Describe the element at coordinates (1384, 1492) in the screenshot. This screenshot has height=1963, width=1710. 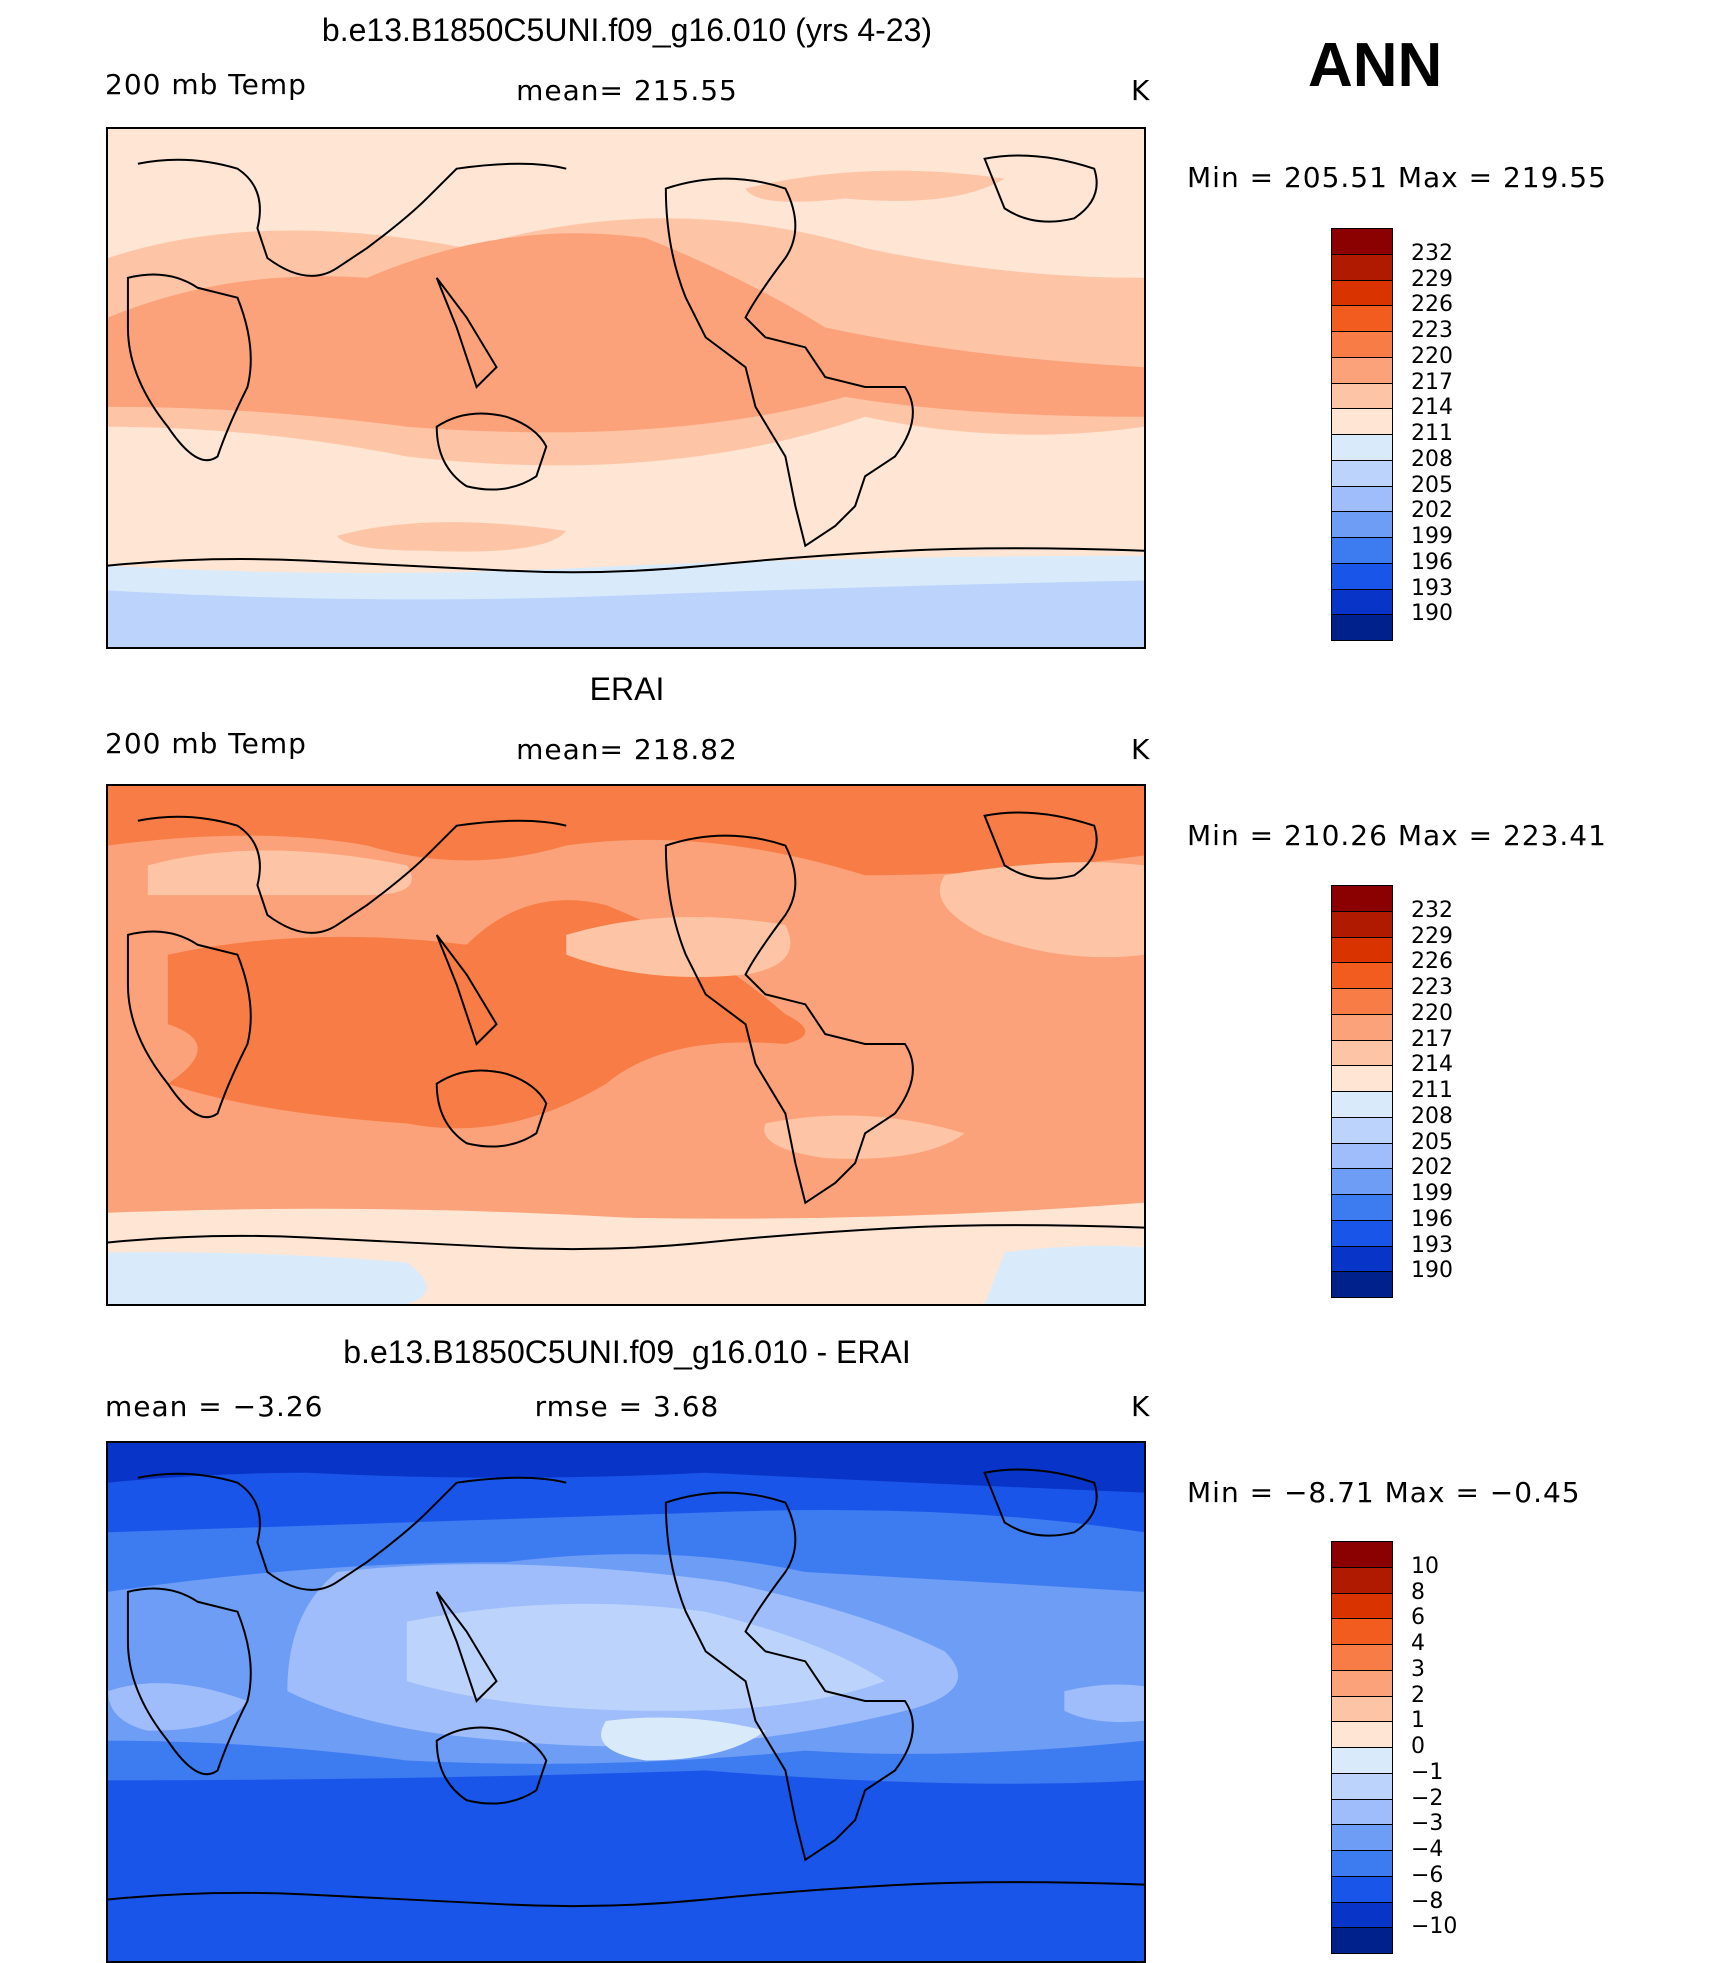
I see `panel-3-range: Min = −8.71 Max = −0.45` at that location.